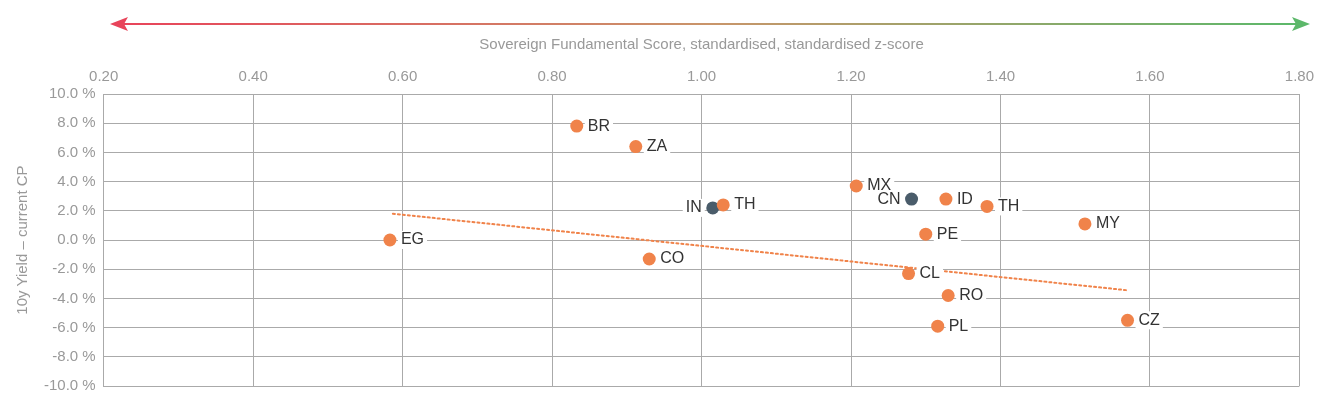 Image resolution: width=1322 pixels, height=403 pixels. I want to click on y-tick-label: -10.0 %, so click(69, 385).